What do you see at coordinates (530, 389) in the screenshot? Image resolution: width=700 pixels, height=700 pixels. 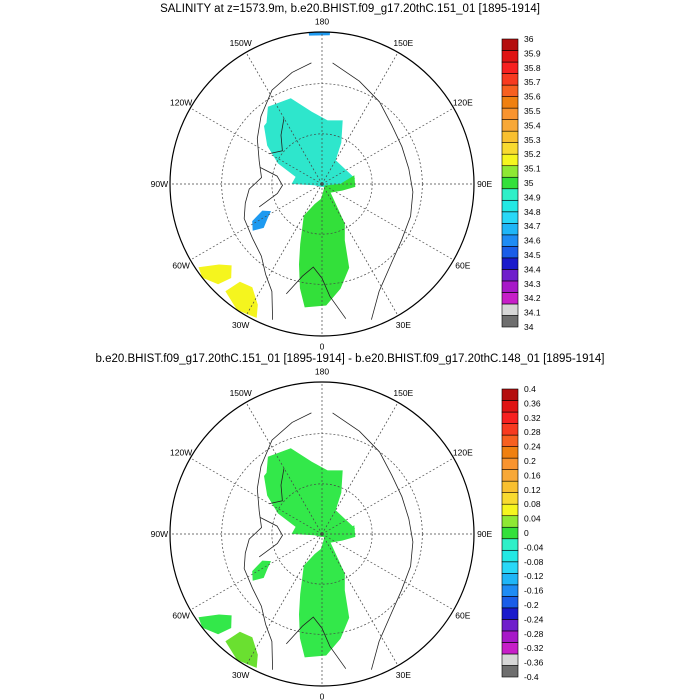 I see `colorbar-label: 0.4` at bounding box center [530, 389].